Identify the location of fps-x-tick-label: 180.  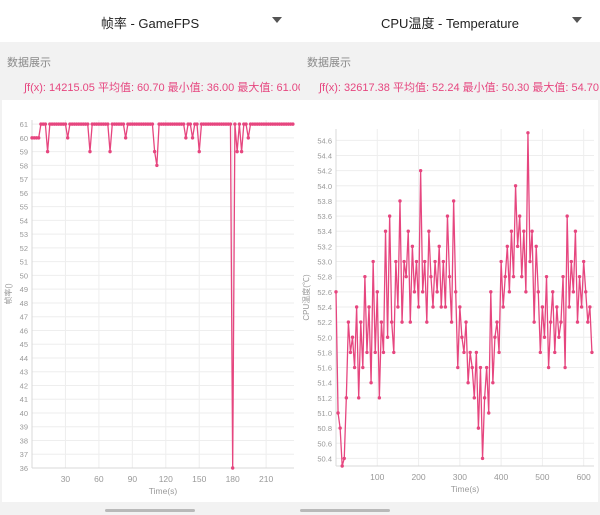
(233, 479).